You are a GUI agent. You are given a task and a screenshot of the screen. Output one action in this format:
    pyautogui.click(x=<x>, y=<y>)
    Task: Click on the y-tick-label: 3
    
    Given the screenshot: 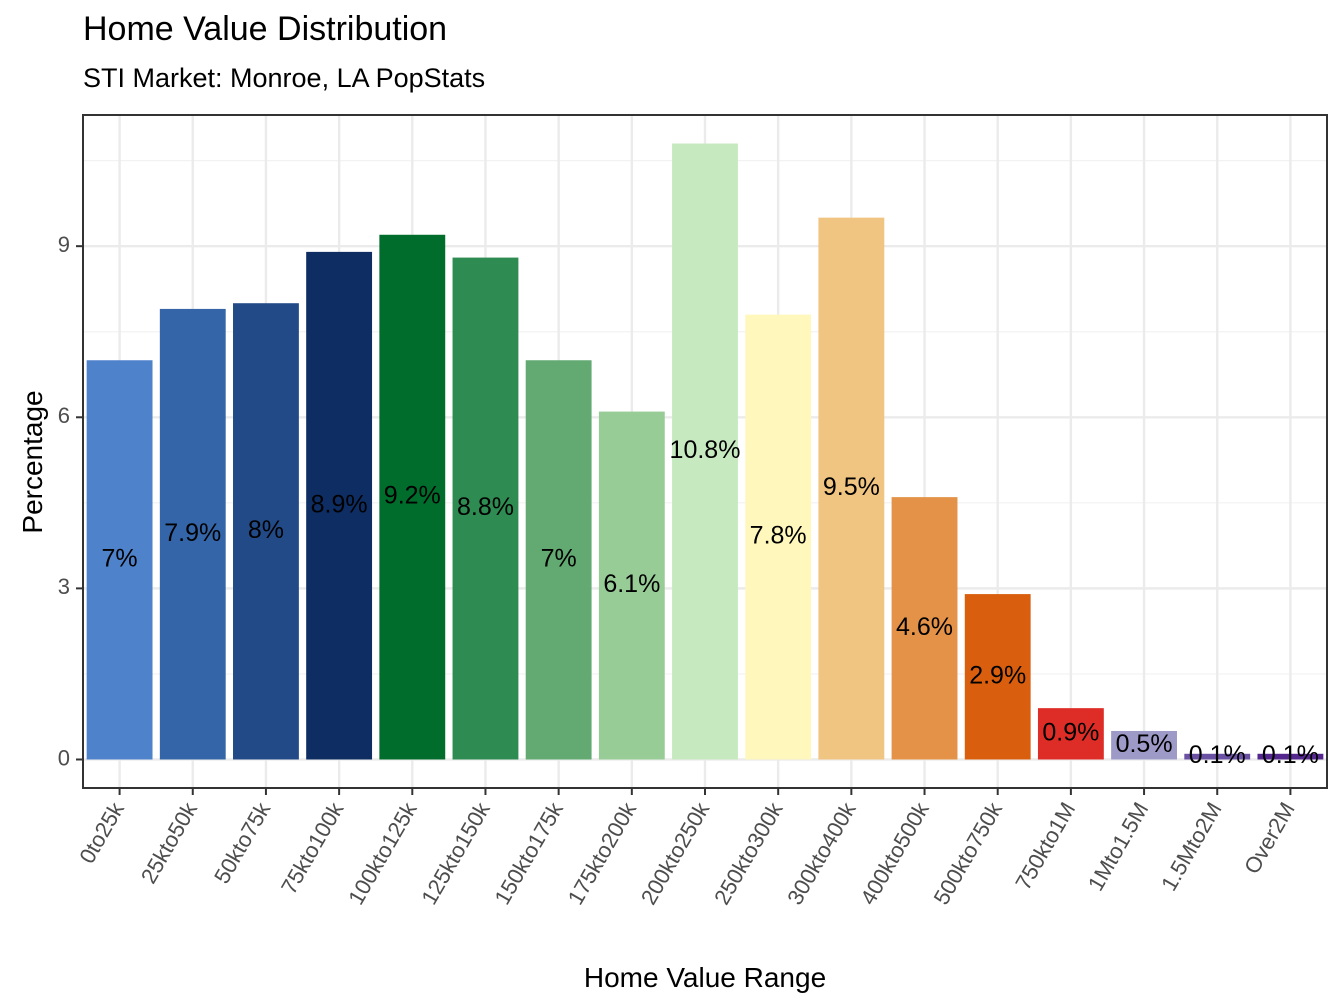 What is the action you would take?
    pyautogui.click(x=64, y=586)
    